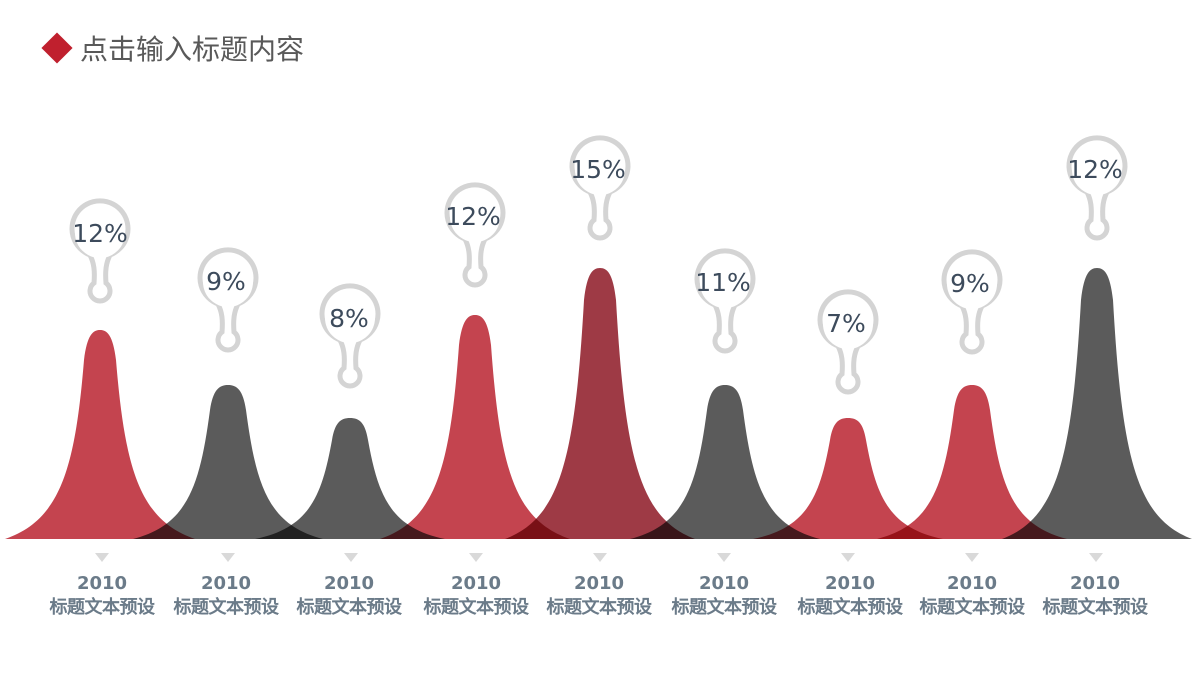  I want to click on value-label: 7%, so click(846, 323).